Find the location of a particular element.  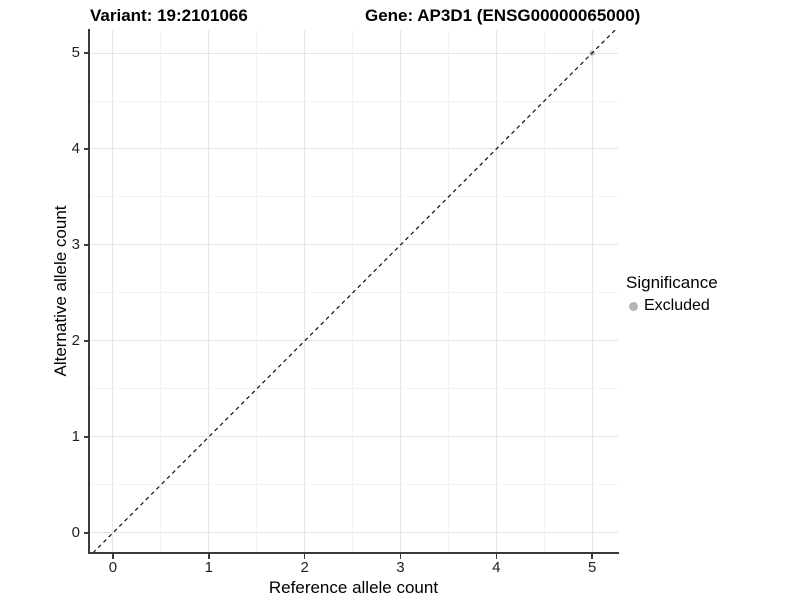

y-tick-label: 5 is located at coordinates (75, 53).